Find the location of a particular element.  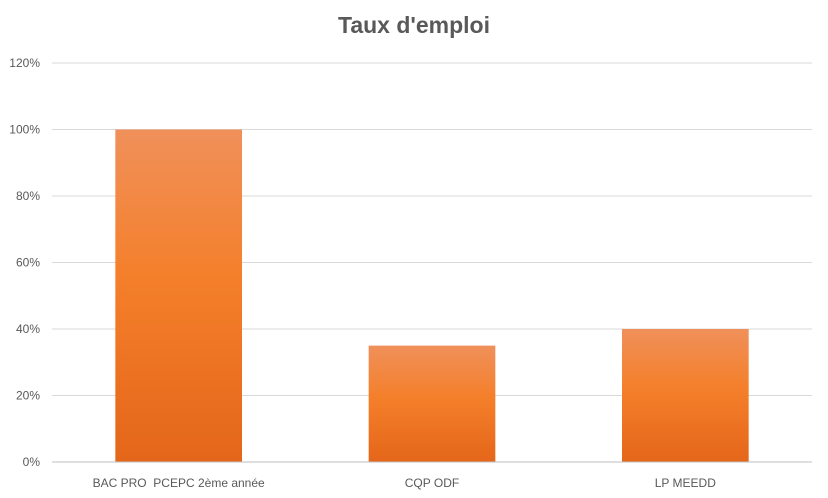

y-tick-label: 40% is located at coordinates (28, 329).